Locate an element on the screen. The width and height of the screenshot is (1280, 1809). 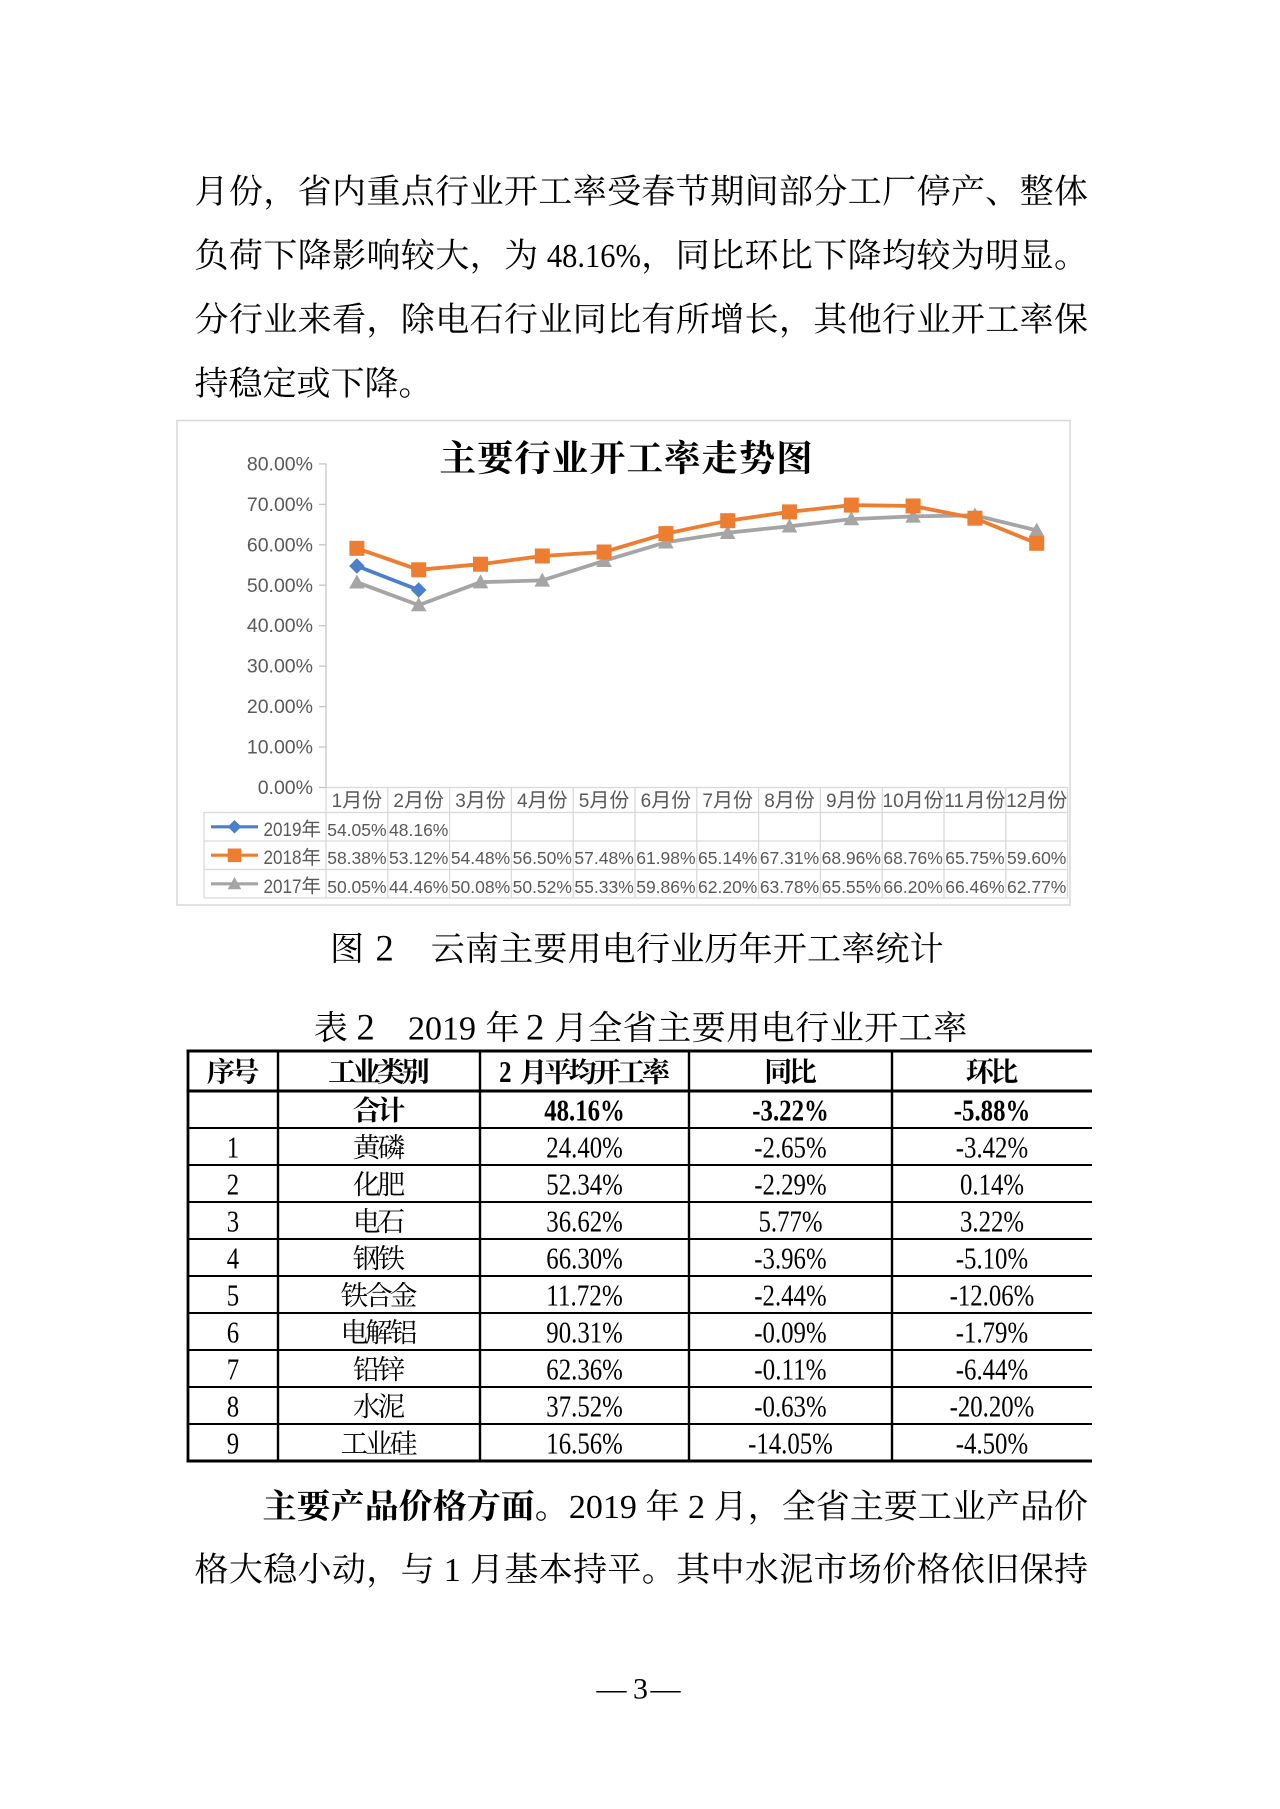
svg-text: 3.22% is located at coordinates (992, 1220).